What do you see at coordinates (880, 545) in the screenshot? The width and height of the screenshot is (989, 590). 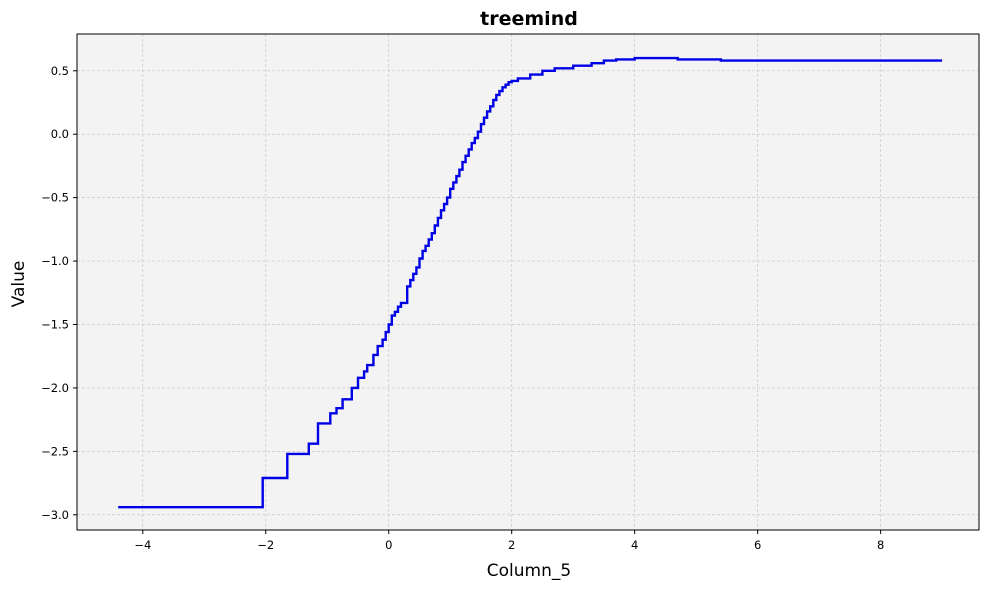 I see `x-tick-label: 8` at bounding box center [880, 545].